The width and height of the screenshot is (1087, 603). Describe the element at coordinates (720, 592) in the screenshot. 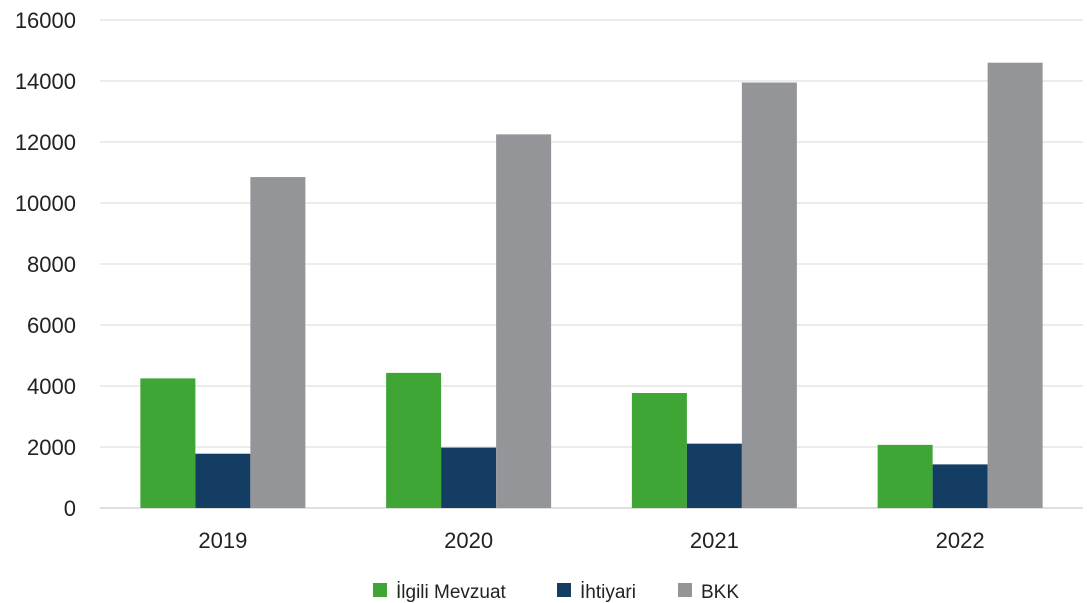

I see `legend-label: BKK` at that location.